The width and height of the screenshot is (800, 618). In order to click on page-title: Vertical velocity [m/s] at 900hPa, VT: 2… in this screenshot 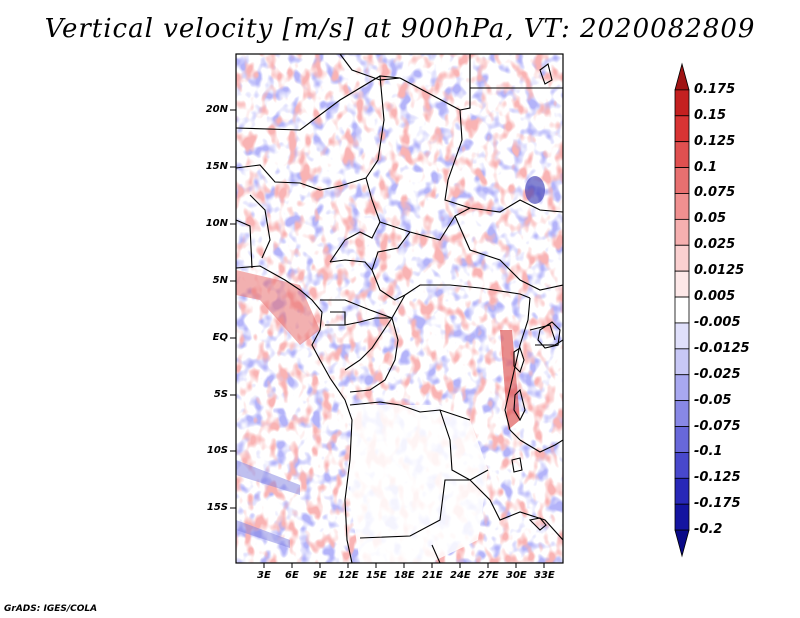, I will do `click(400, 29)`.